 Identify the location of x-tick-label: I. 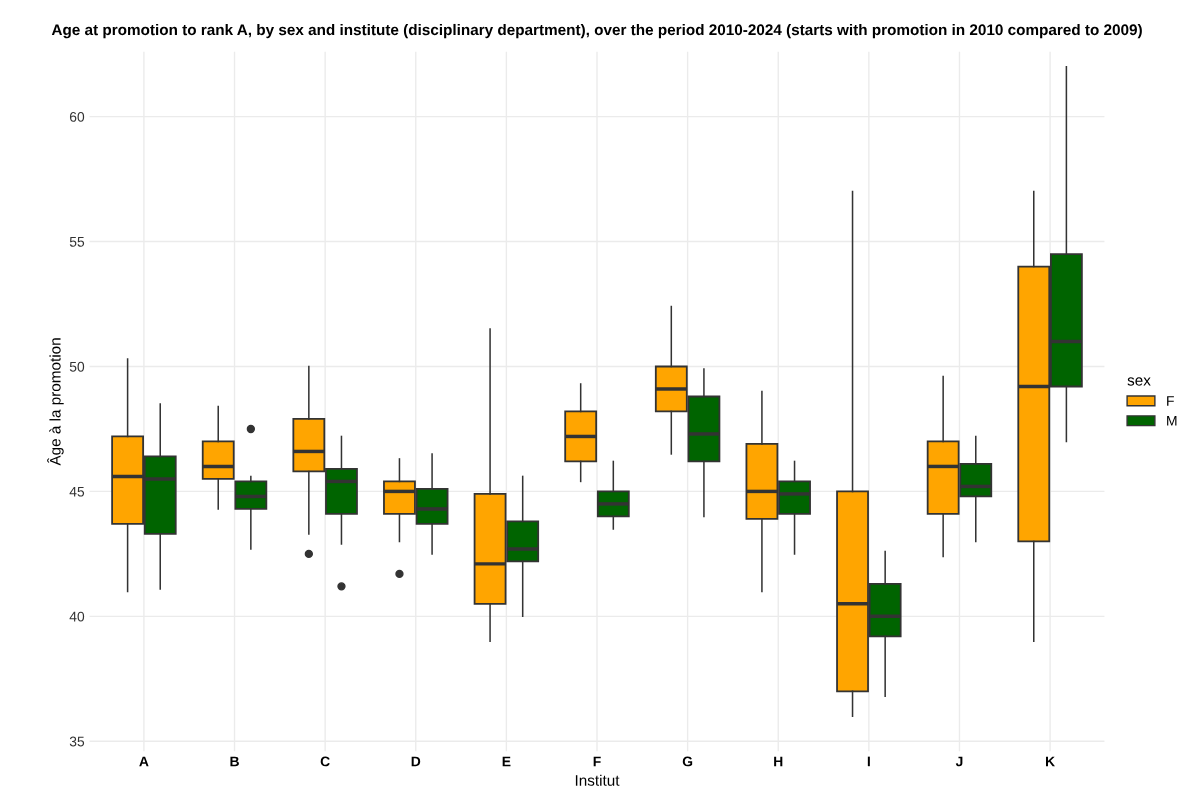
(868, 761).